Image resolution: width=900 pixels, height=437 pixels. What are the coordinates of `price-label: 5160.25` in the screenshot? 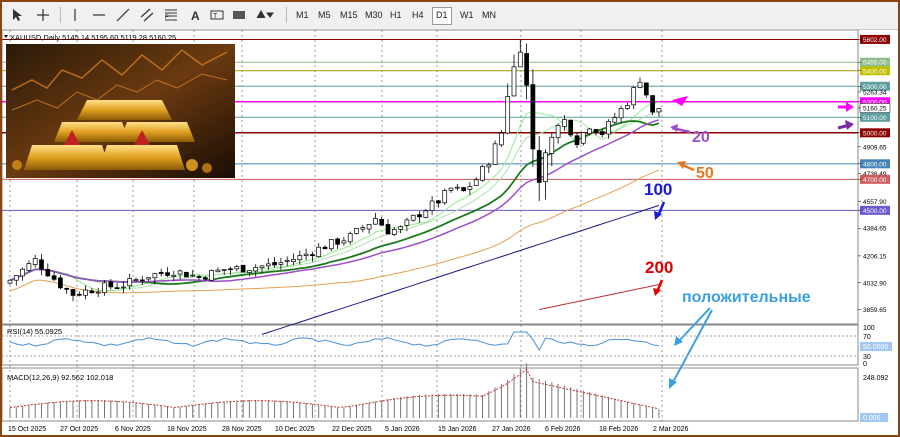 It's located at (875, 108).